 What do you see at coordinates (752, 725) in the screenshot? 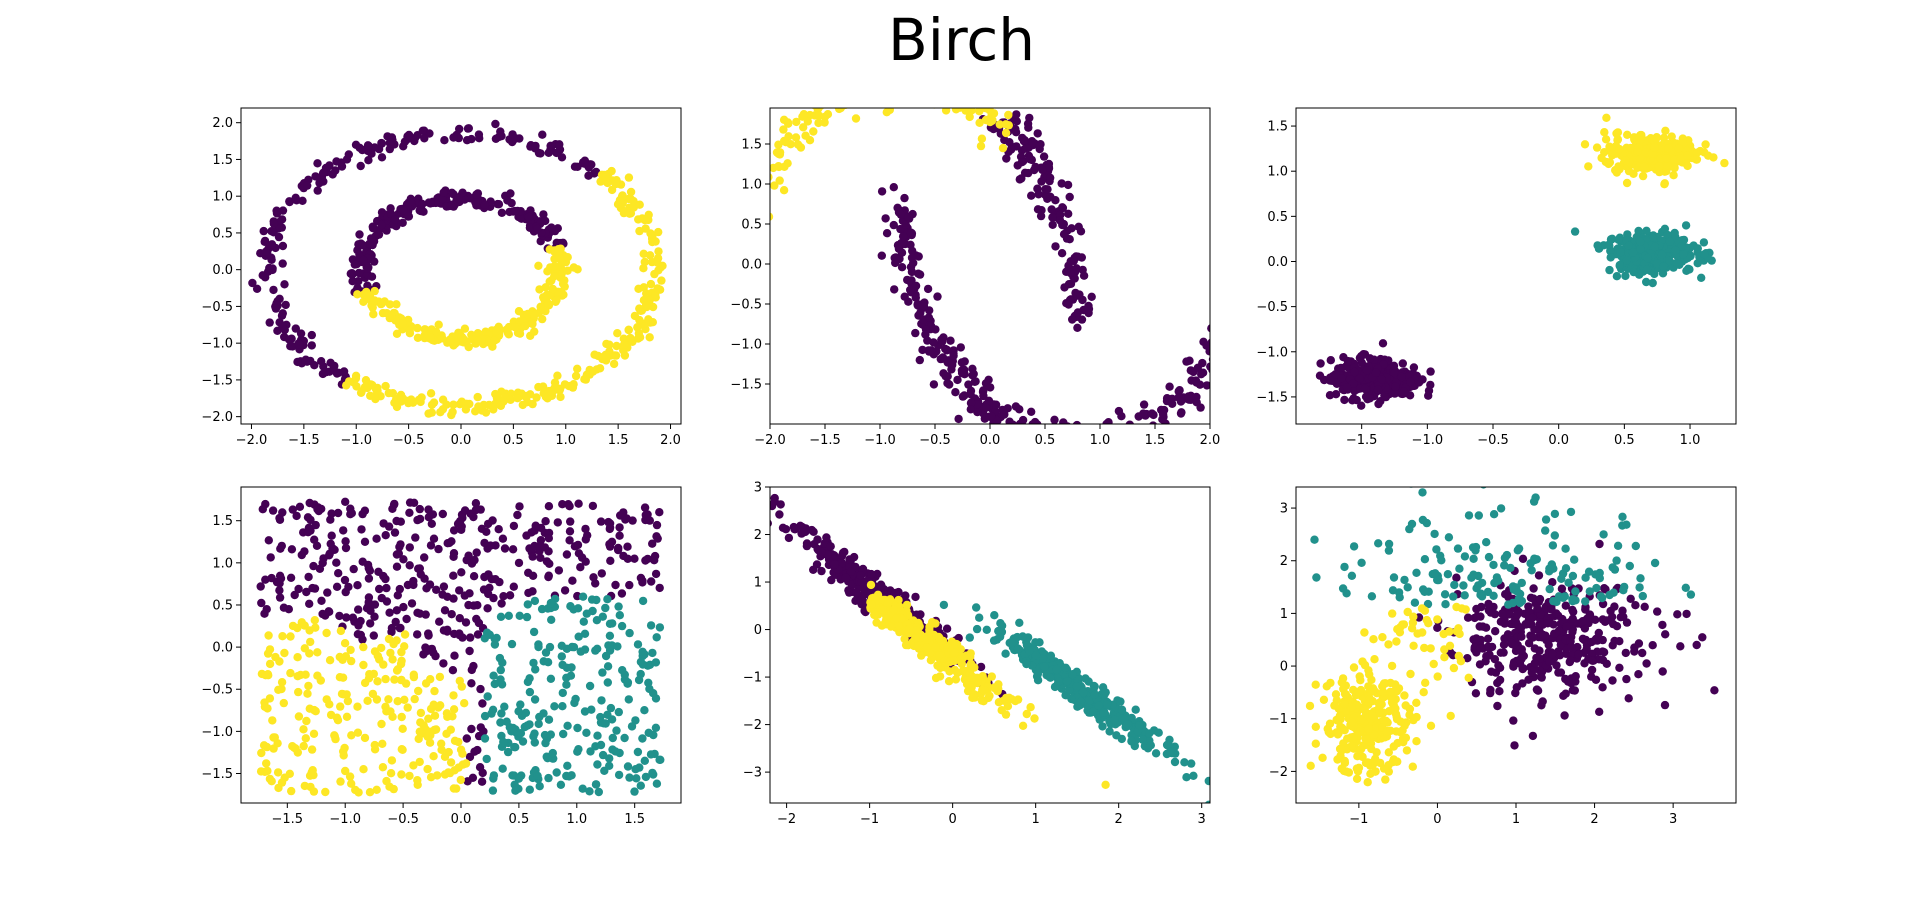
I see `y-tick-label: −2` at bounding box center [752, 725].